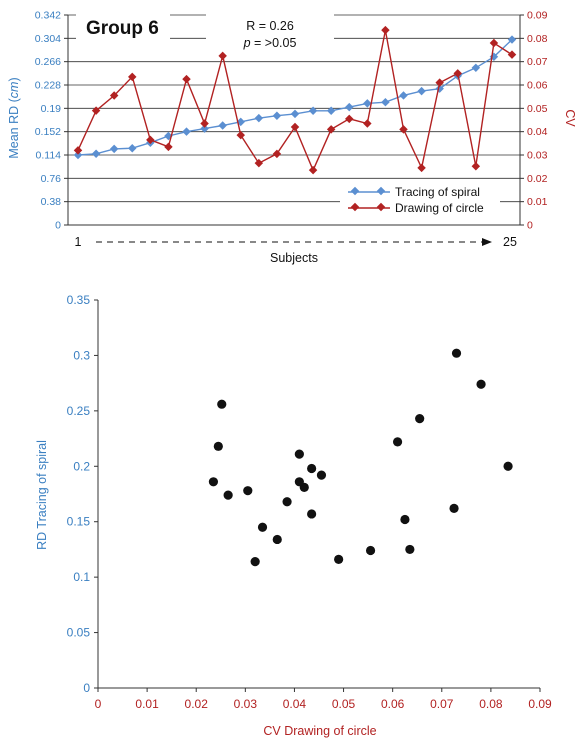 The width and height of the screenshot is (577, 743). I want to click on x-axis-title: CV Drawing of circle, so click(319, 731).